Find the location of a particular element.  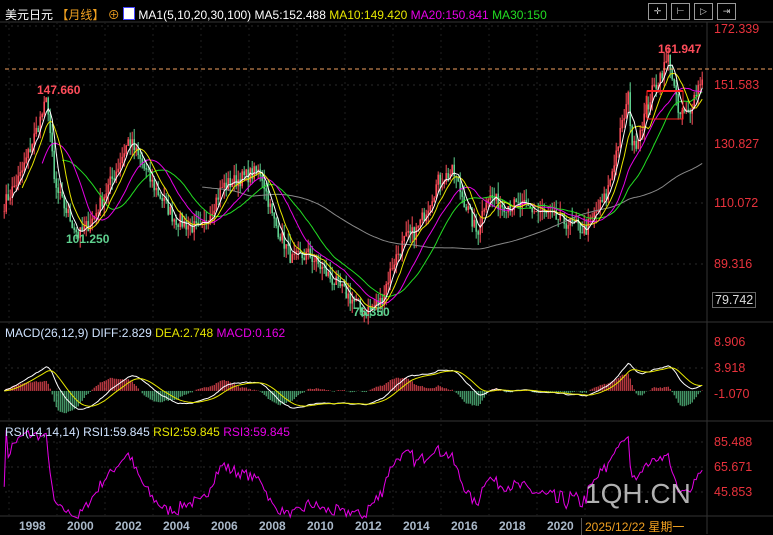

year-tick: 2010 is located at coordinates (320, 526).